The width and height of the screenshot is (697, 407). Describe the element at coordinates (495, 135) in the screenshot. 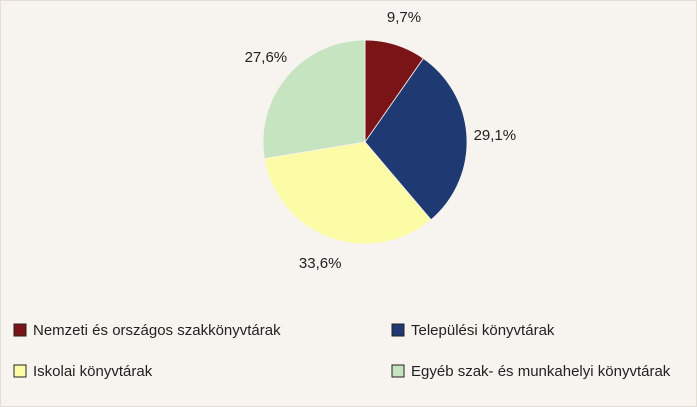

I see `data-label: 29,1%` at that location.